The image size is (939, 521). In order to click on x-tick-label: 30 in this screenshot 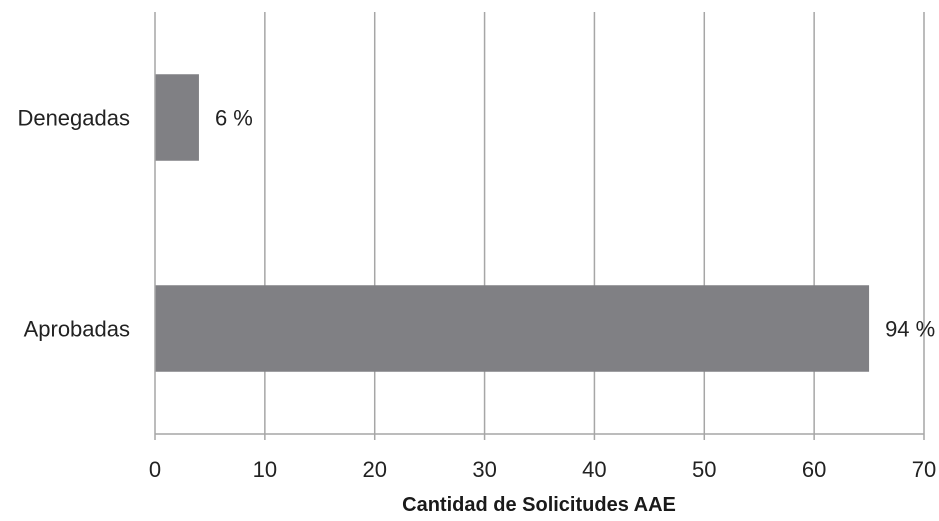, I will do `click(484, 469)`.